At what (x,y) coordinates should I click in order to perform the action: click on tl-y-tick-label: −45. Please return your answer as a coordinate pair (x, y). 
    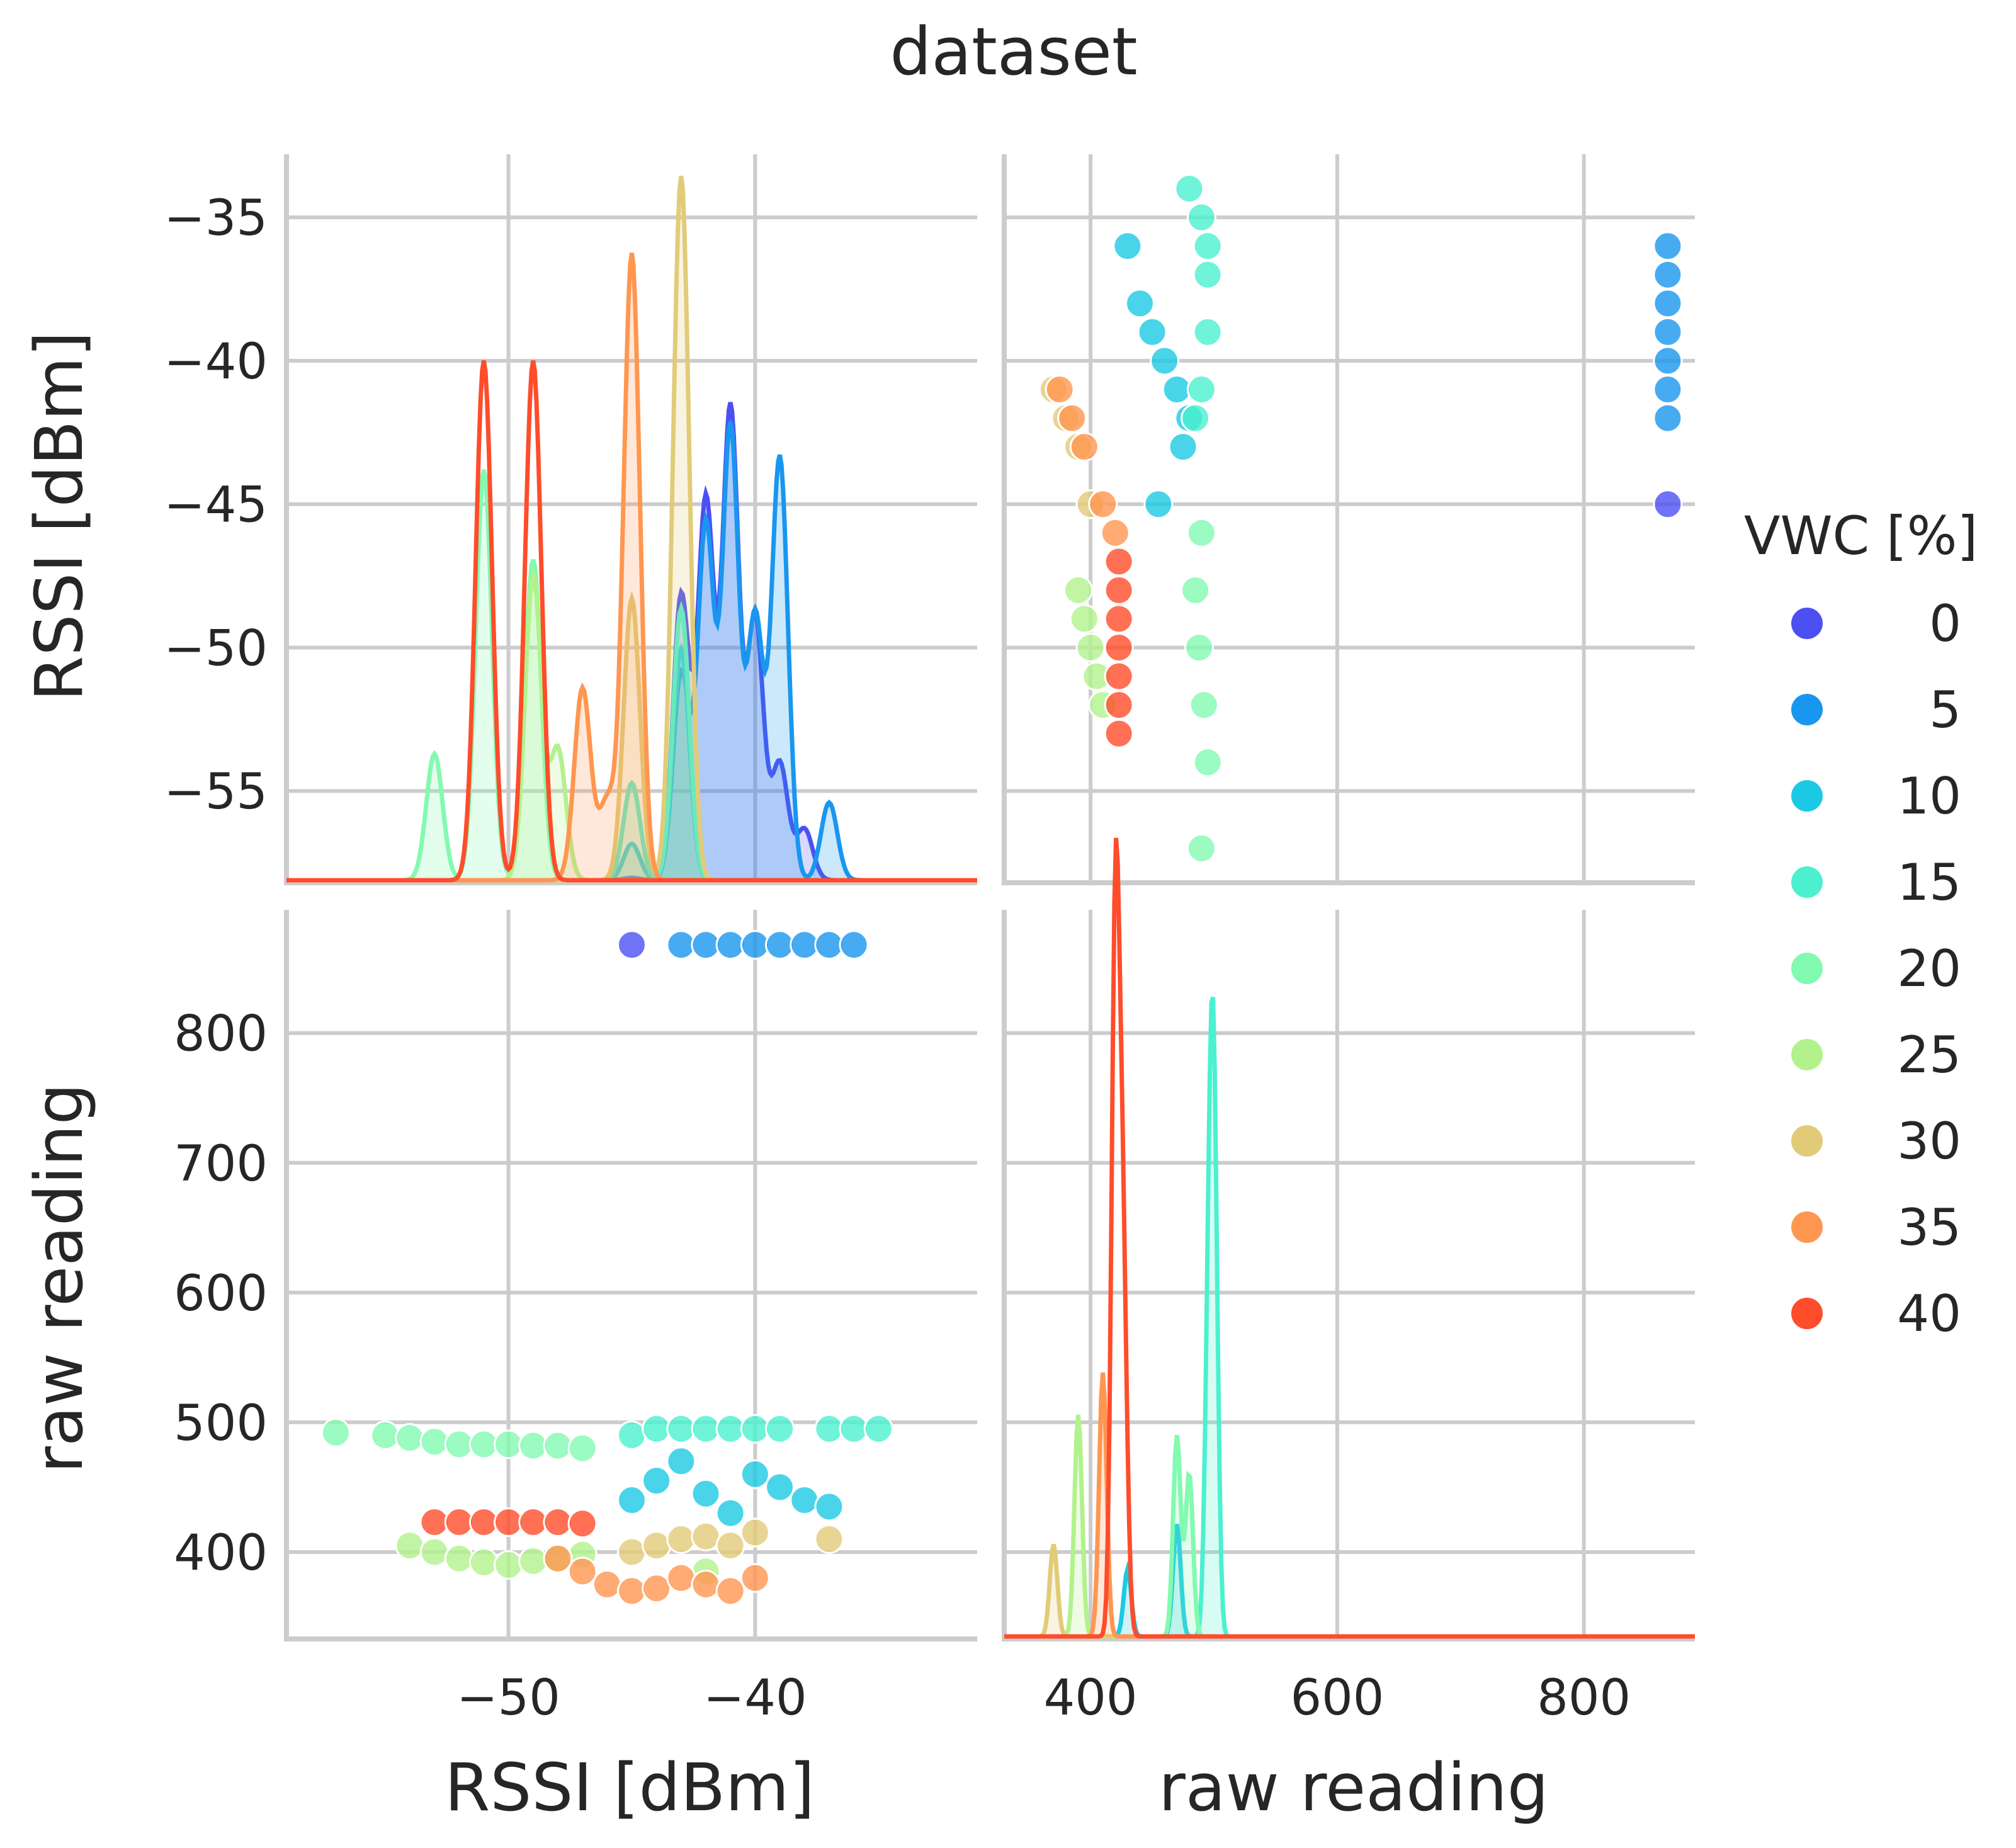
    Looking at the image, I should click on (216, 505).